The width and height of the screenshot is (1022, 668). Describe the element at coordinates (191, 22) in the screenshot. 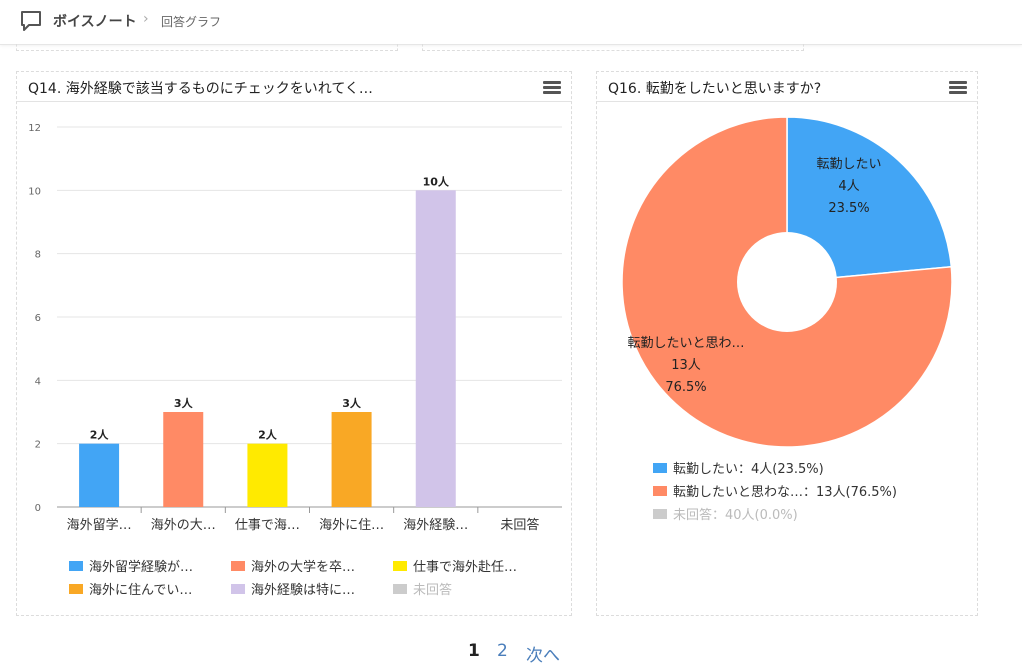

I see `breadcrumb-current: 回答グラフ` at that location.